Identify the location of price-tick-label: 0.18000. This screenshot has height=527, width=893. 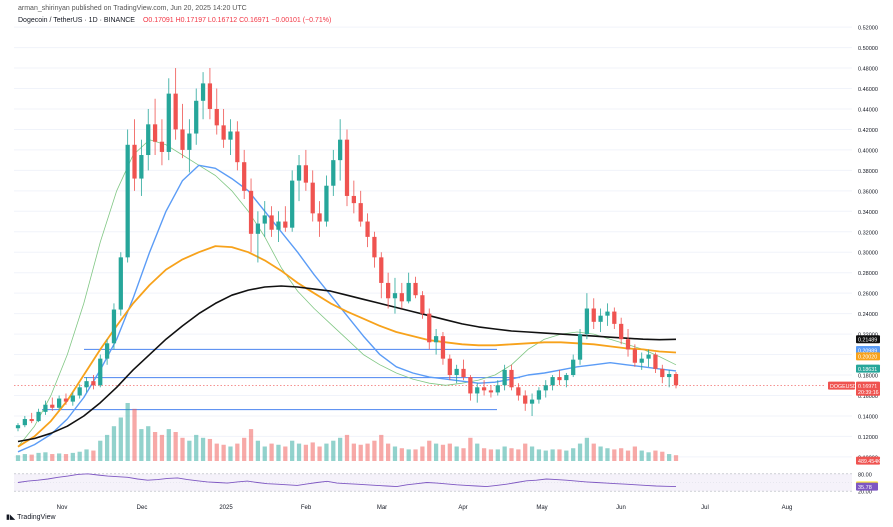
(868, 377).